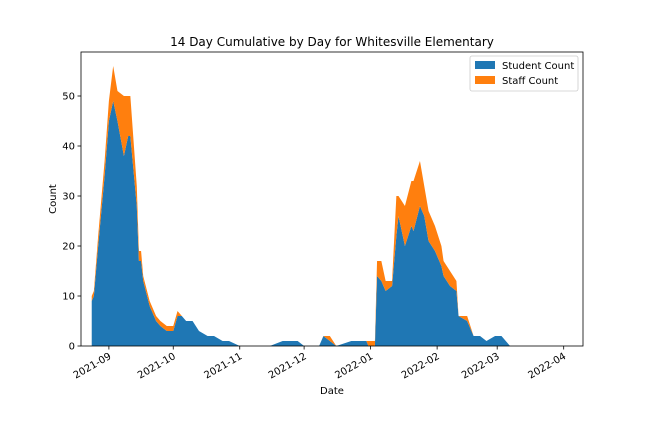 The width and height of the screenshot is (648, 432). I want to click on y-tick-label: 40, so click(68, 147).